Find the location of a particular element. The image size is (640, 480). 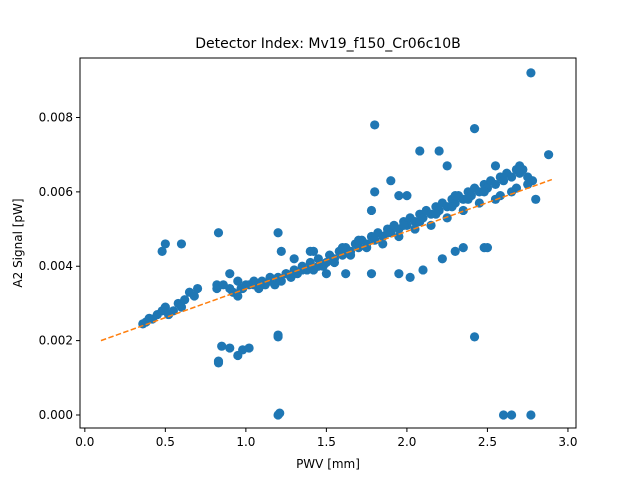

y-axis-label: A2 Signal [pW] is located at coordinates (18, 242).